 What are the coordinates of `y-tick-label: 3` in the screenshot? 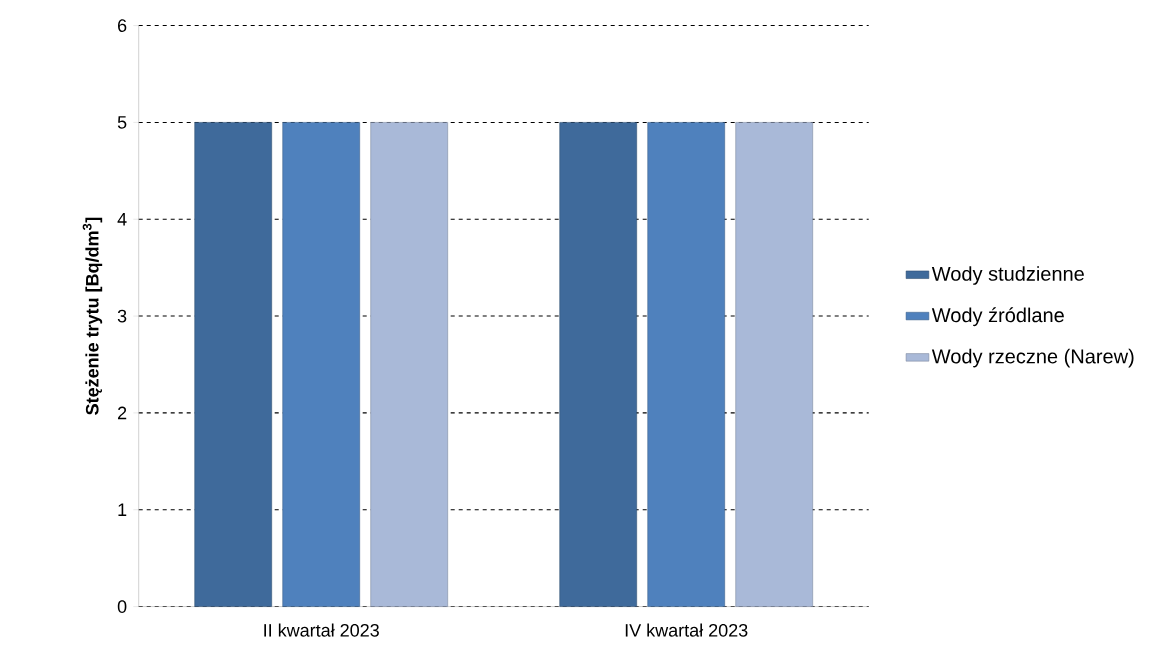 It's located at (122, 316).